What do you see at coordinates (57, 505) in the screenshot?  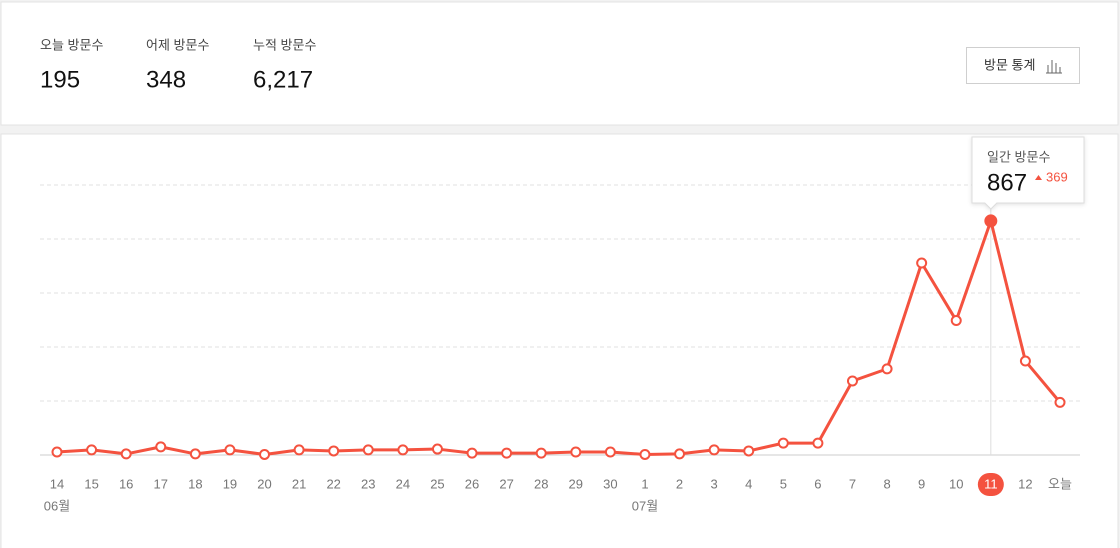 I see `month-label: 06월` at bounding box center [57, 505].